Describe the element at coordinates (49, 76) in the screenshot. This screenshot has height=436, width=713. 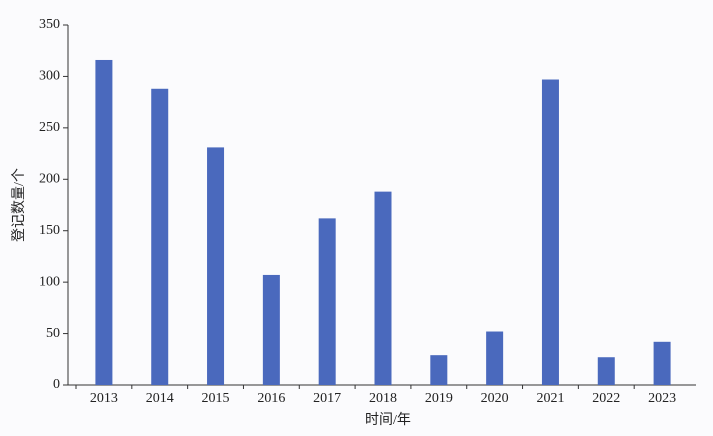
I see `y-tick-label: 300` at that location.